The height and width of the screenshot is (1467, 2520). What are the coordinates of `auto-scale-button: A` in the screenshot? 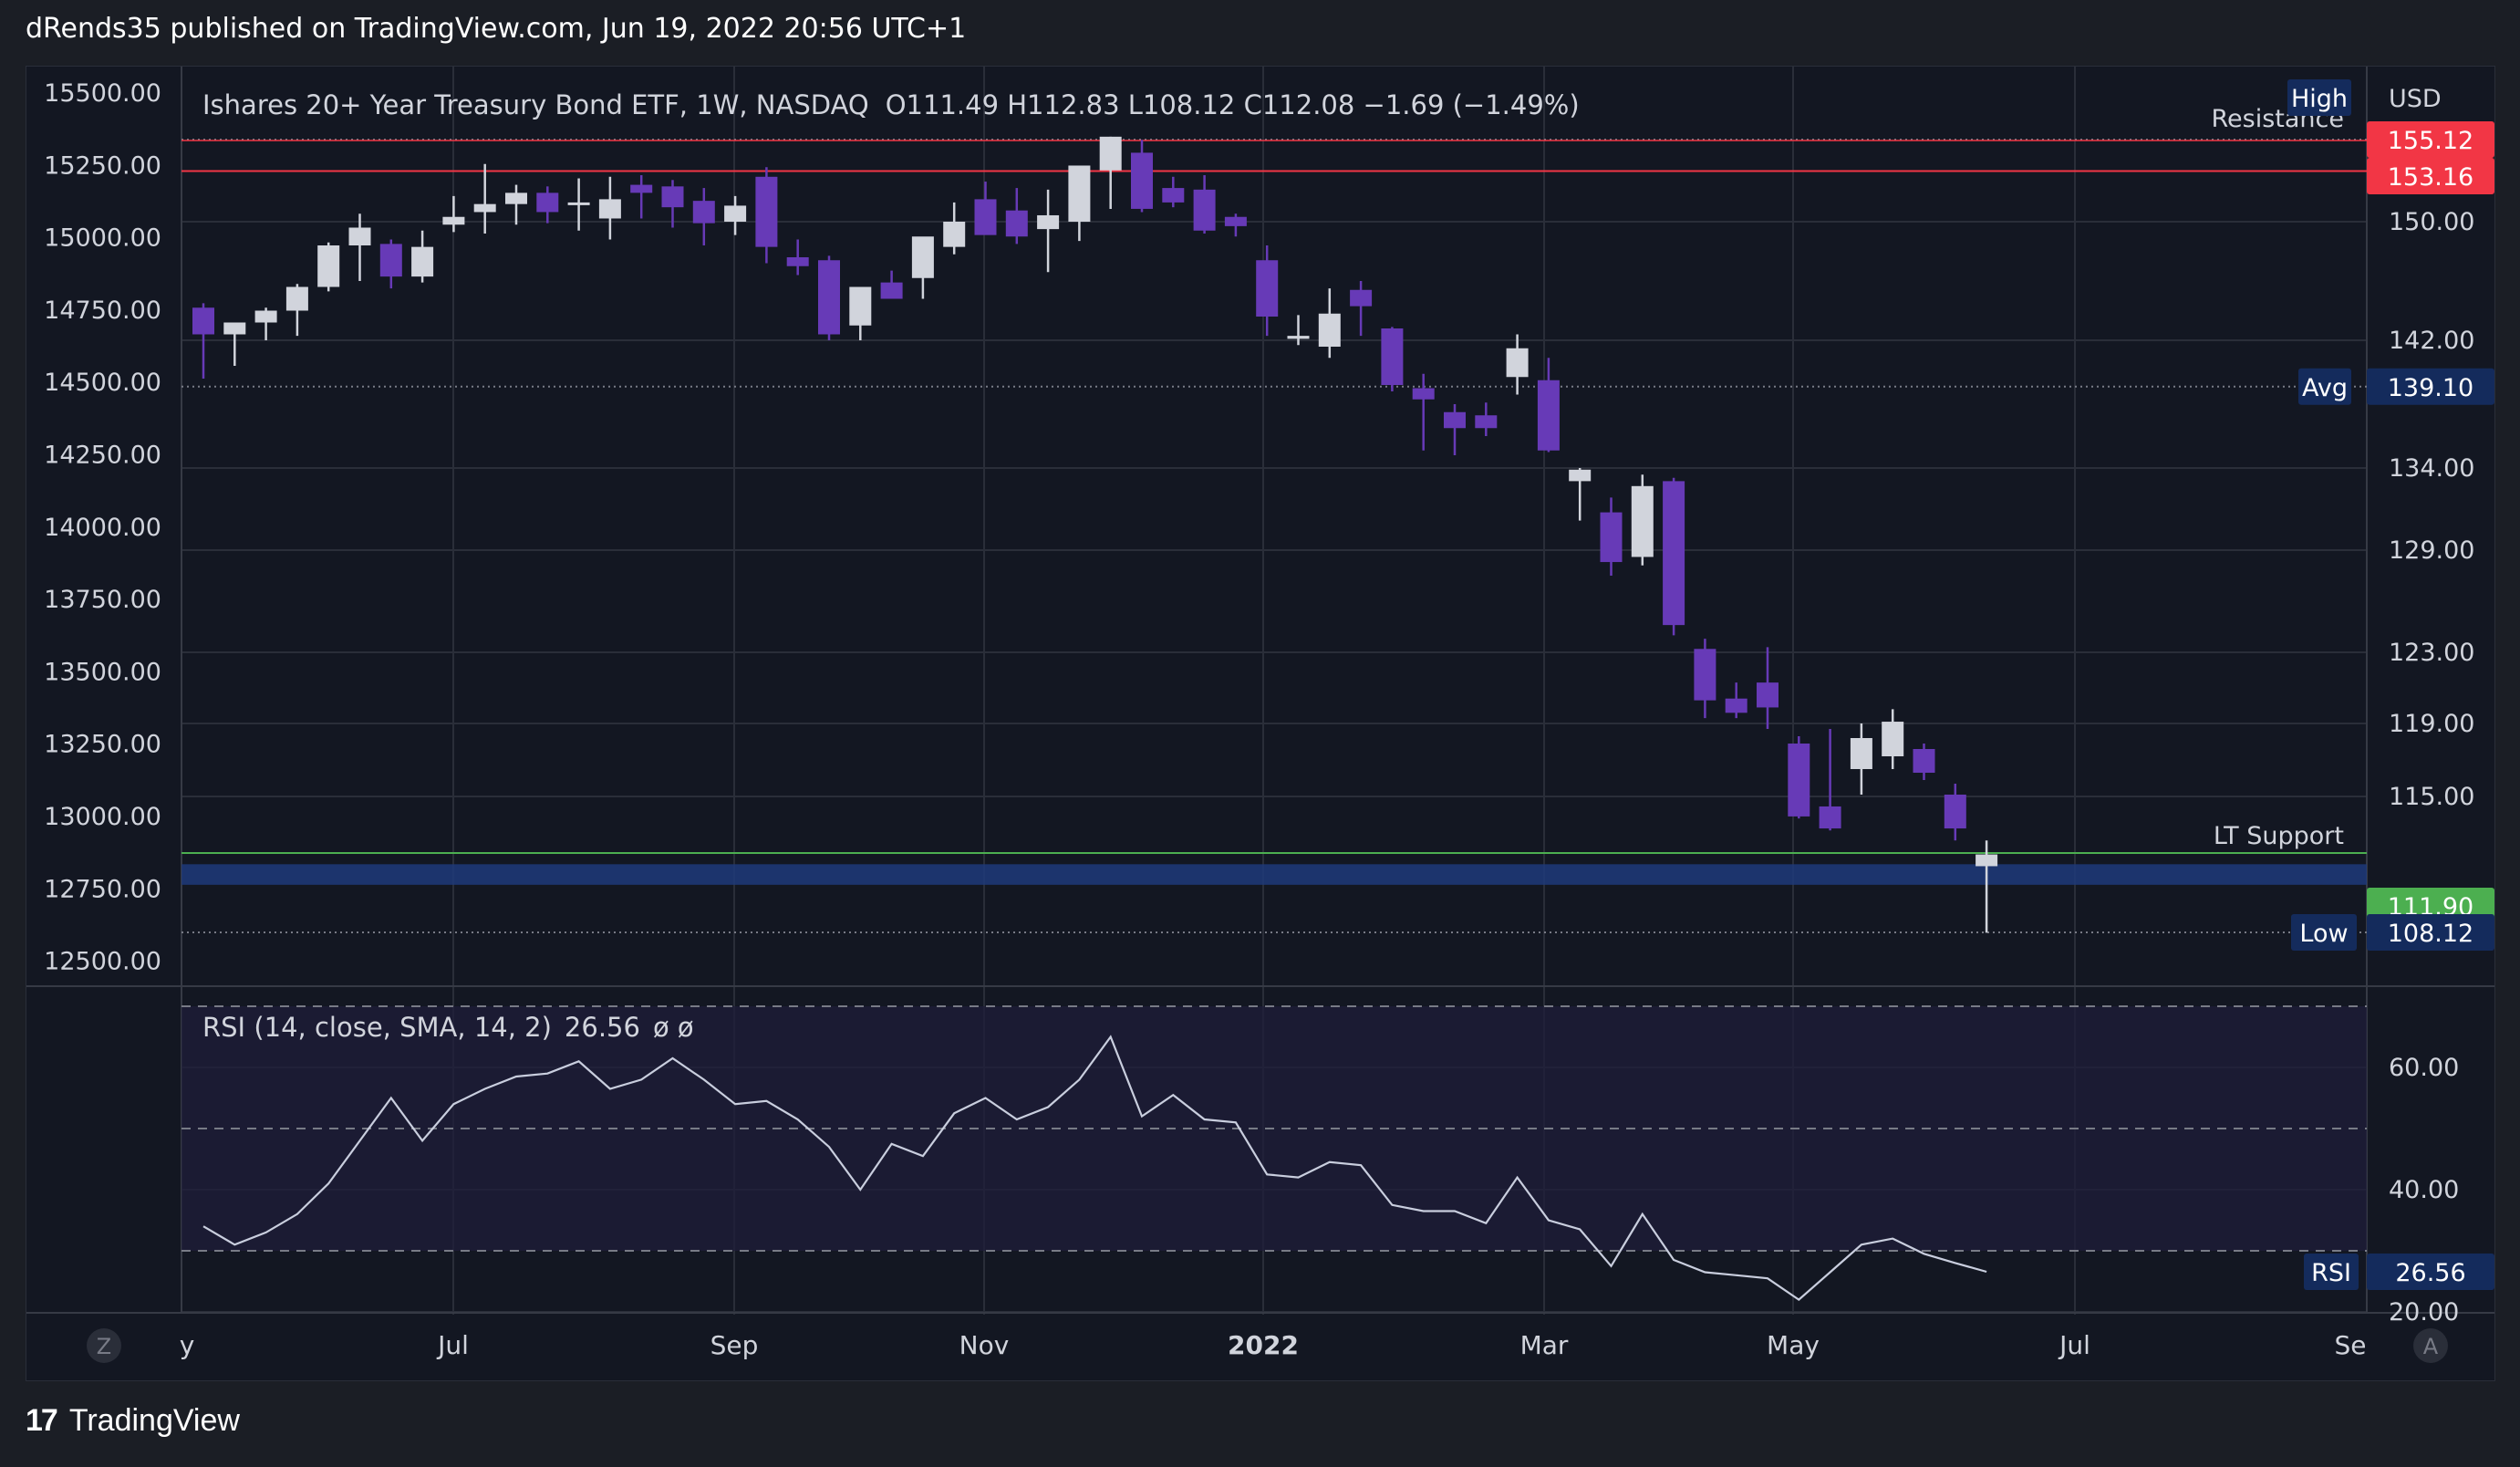 It's located at (2430, 1345).